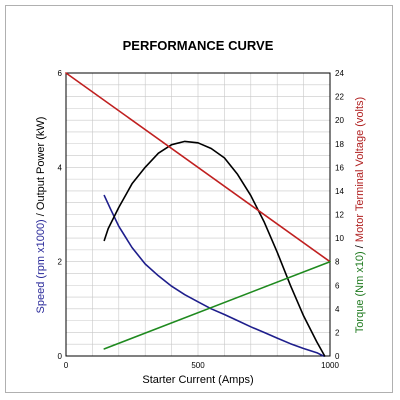 This screenshot has height=400, width=400. Describe the element at coordinates (60, 356) in the screenshot. I see `left-tick-label: 0` at that location.